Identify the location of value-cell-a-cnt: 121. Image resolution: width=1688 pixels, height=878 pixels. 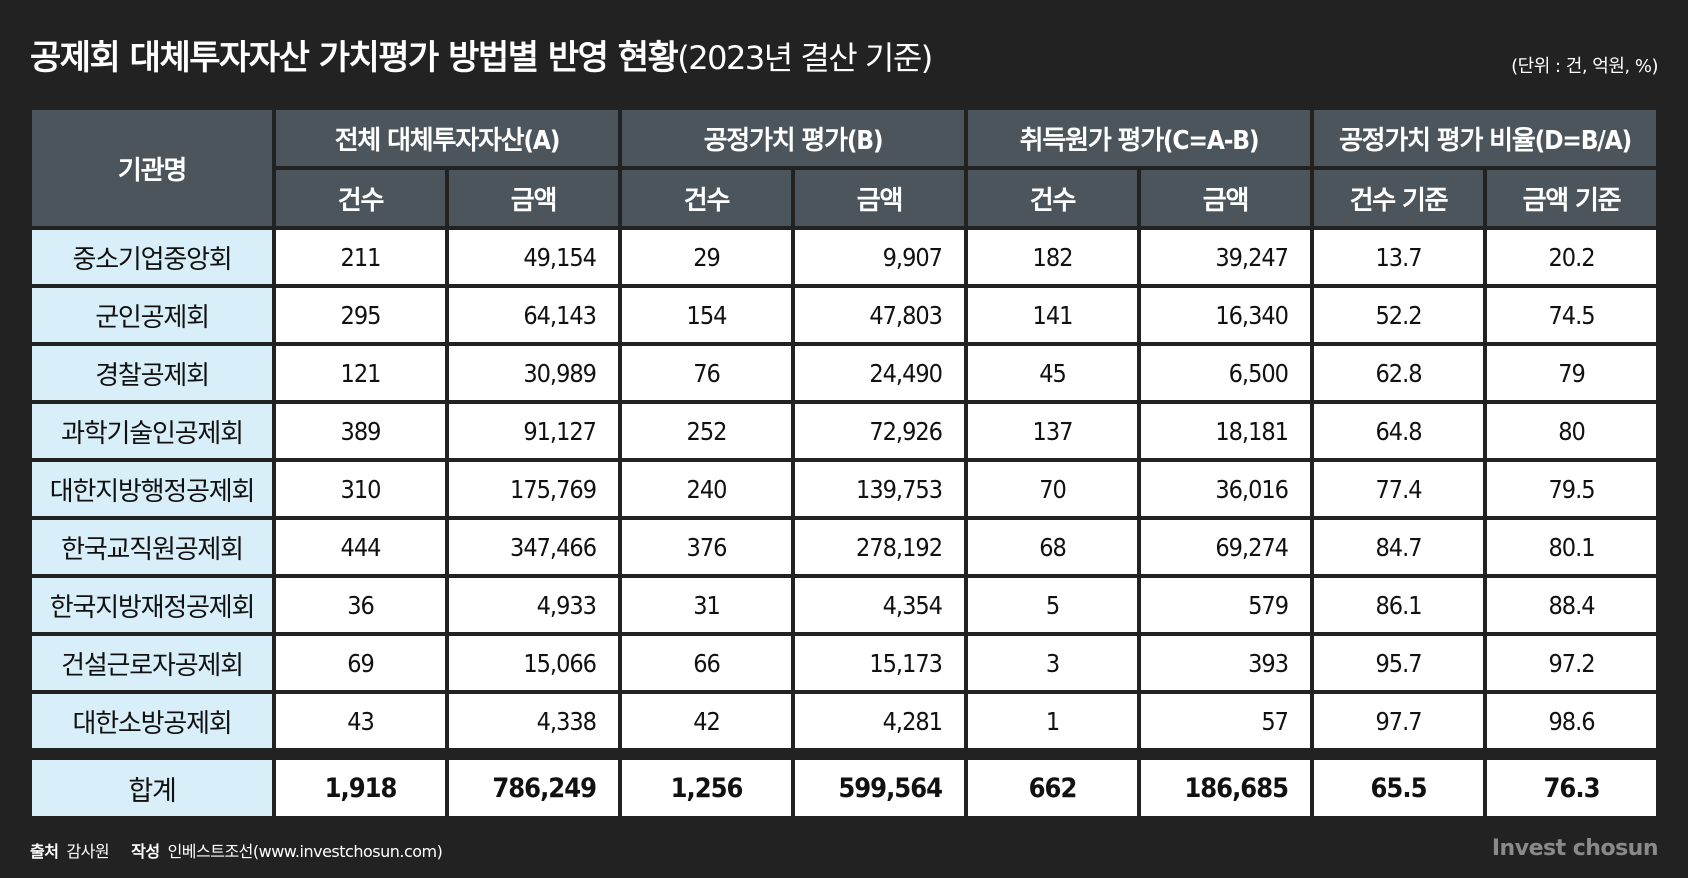
(360, 373).